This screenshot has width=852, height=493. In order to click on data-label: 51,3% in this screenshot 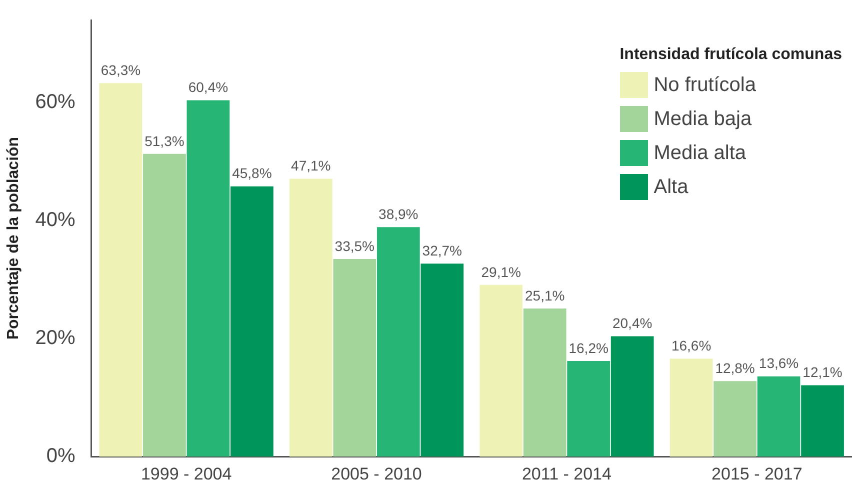, I will do `click(164, 140)`.